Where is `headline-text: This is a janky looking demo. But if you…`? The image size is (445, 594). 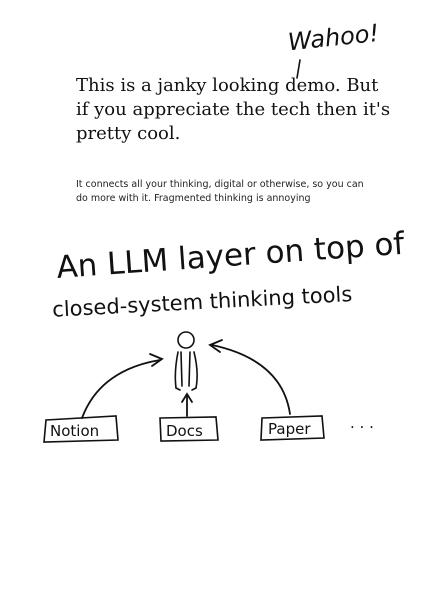
headline-text: This is a janky looking demo. But if you… is located at coordinates (233, 109).